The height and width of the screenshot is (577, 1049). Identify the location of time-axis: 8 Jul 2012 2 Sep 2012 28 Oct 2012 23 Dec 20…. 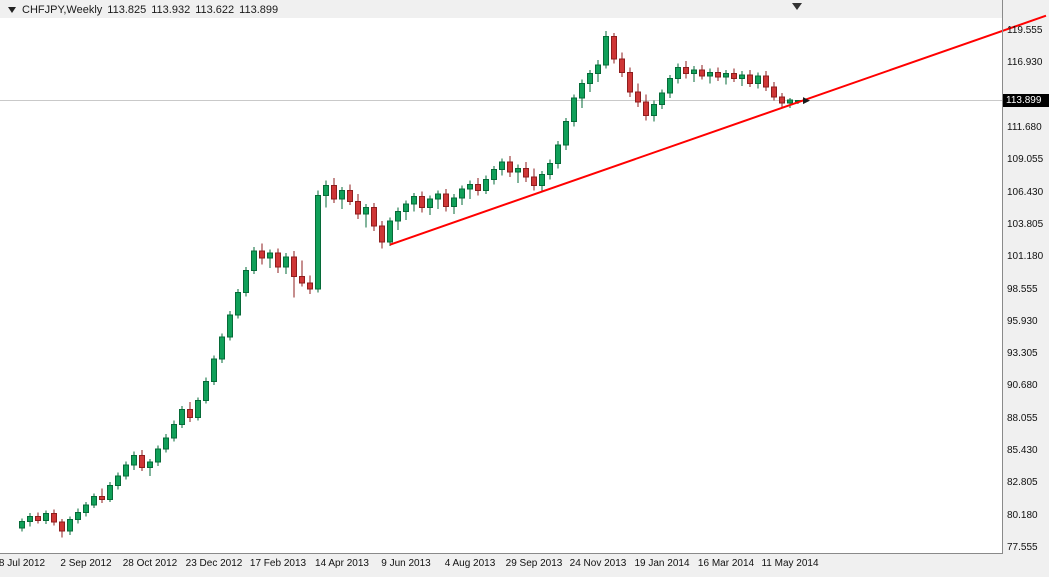
(524, 565).